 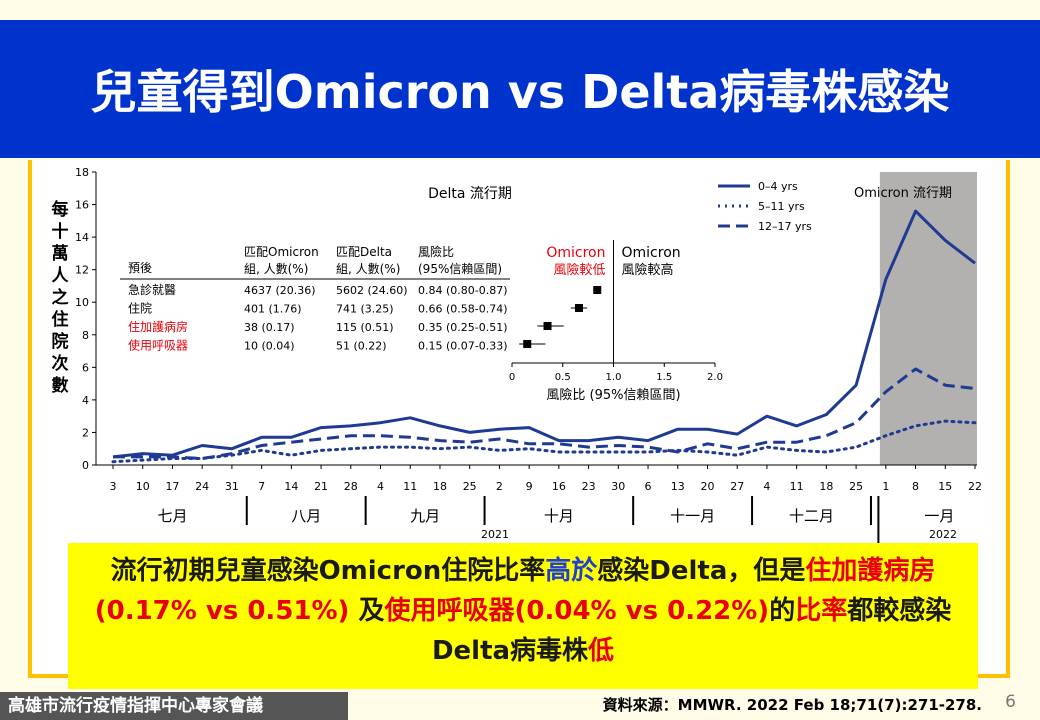 What do you see at coordinates (85, 367) in the screenshot?
I see `y-tick-label: 6` at bounding box center [85, 367].